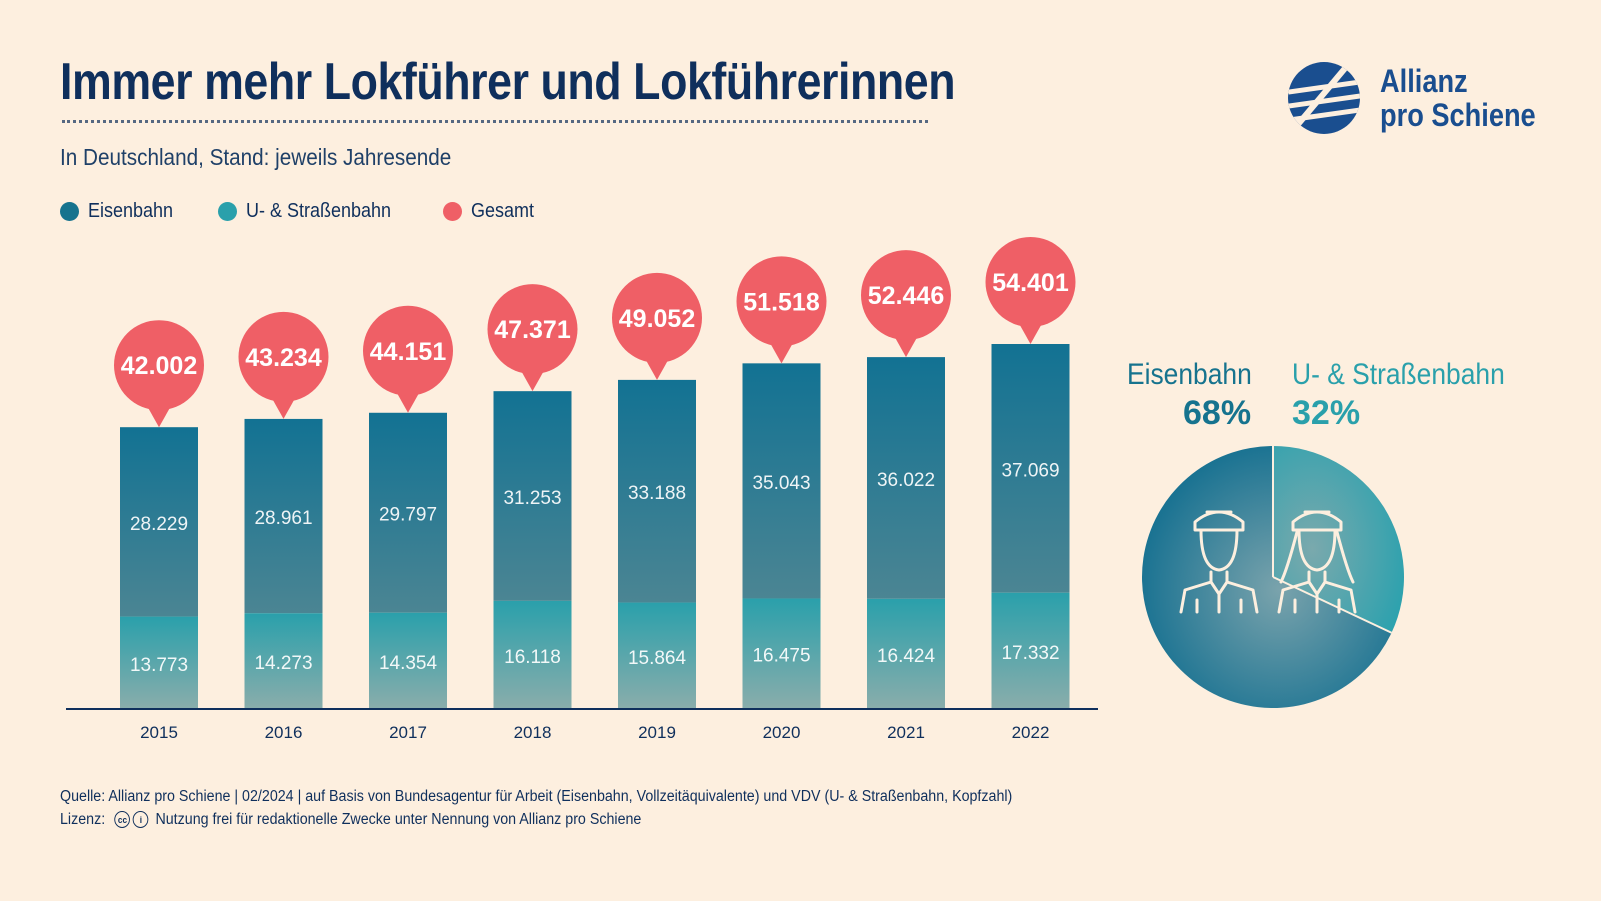 This screenshot has width=1601, height=901. Describe the element at coordinates (131, 211) in the screenshot. I see `legend-label: Eisenbahn` at that location.